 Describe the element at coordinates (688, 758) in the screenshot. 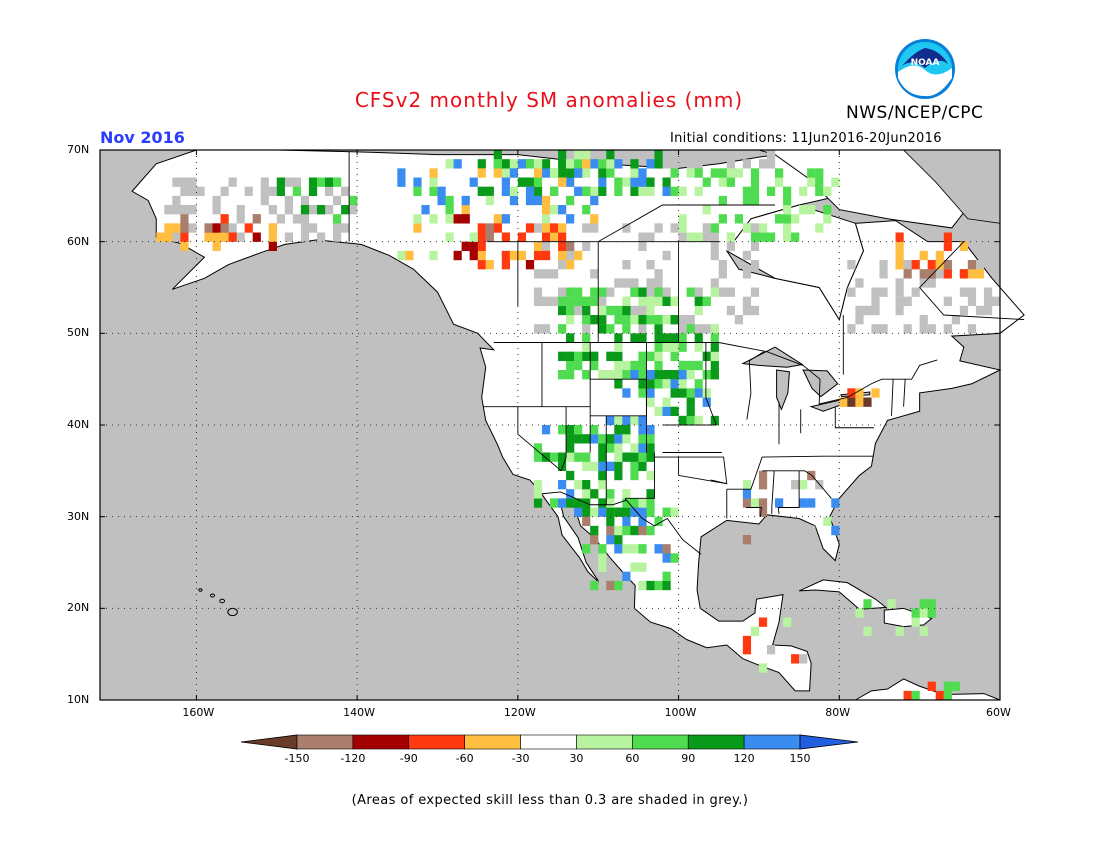

I see `colorbar-label: 90` at that location.